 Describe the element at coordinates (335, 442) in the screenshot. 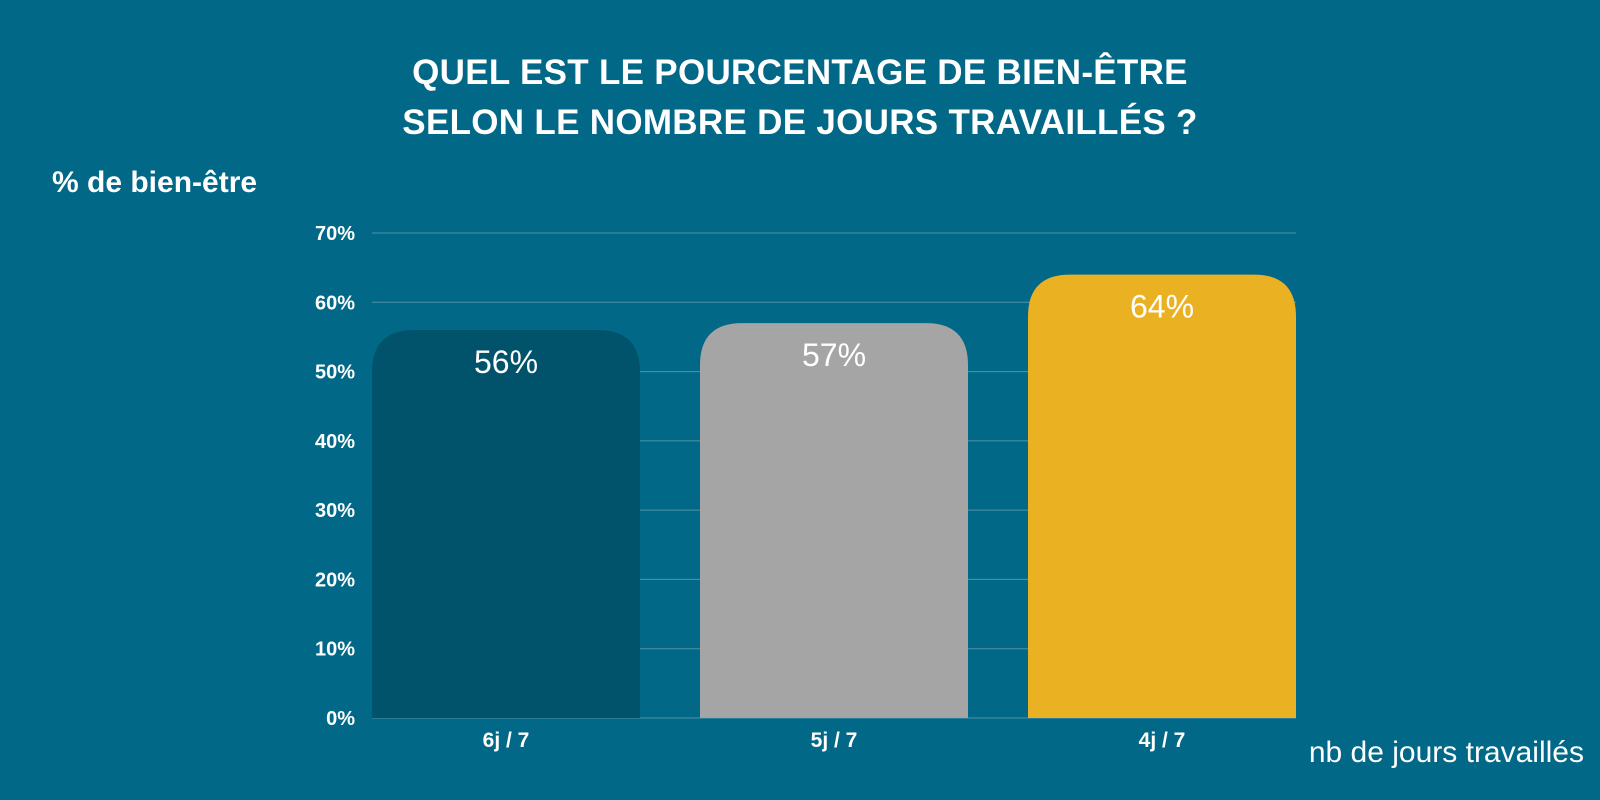

I see `y-tick-label: 40%` at that location.